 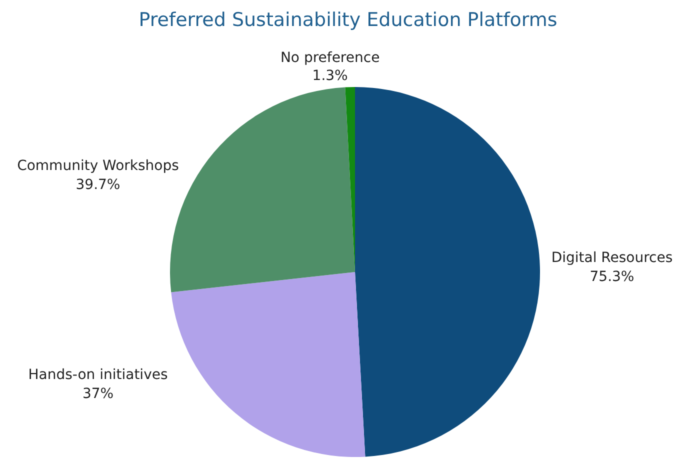 What do you see at coordinates (98, 394) in the screenshot?
I see `data-label: 37%` at bounding box center [98, 394].